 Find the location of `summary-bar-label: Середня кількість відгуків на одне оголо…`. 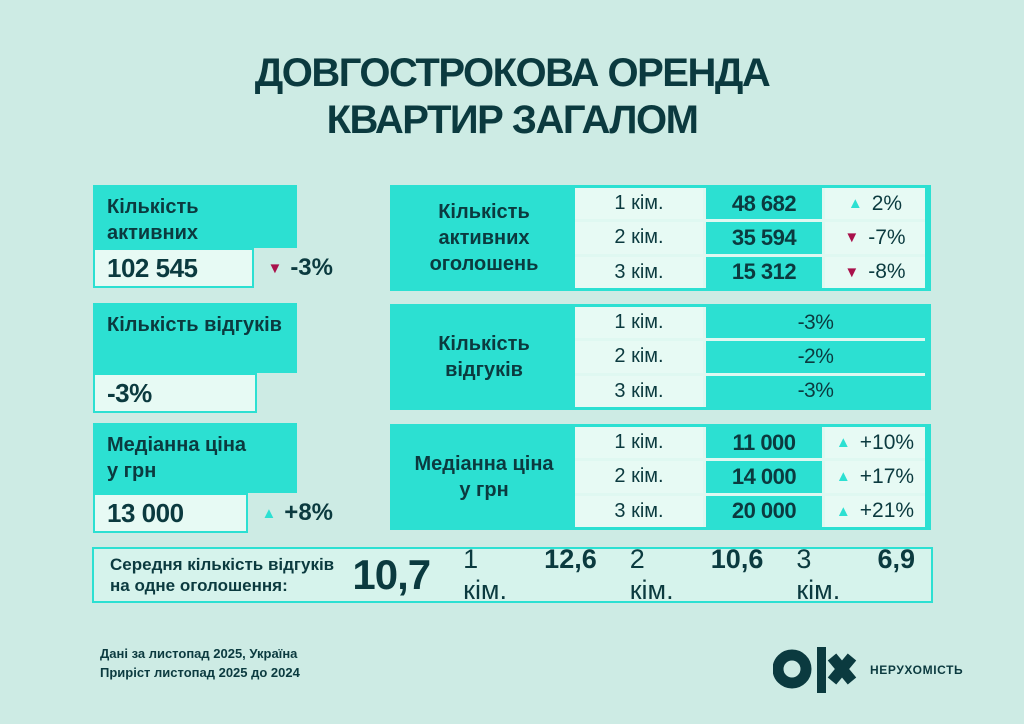

summary-bar-label: Середня кількість відгуків на одне оголо… is located at coordinates (227, 575).